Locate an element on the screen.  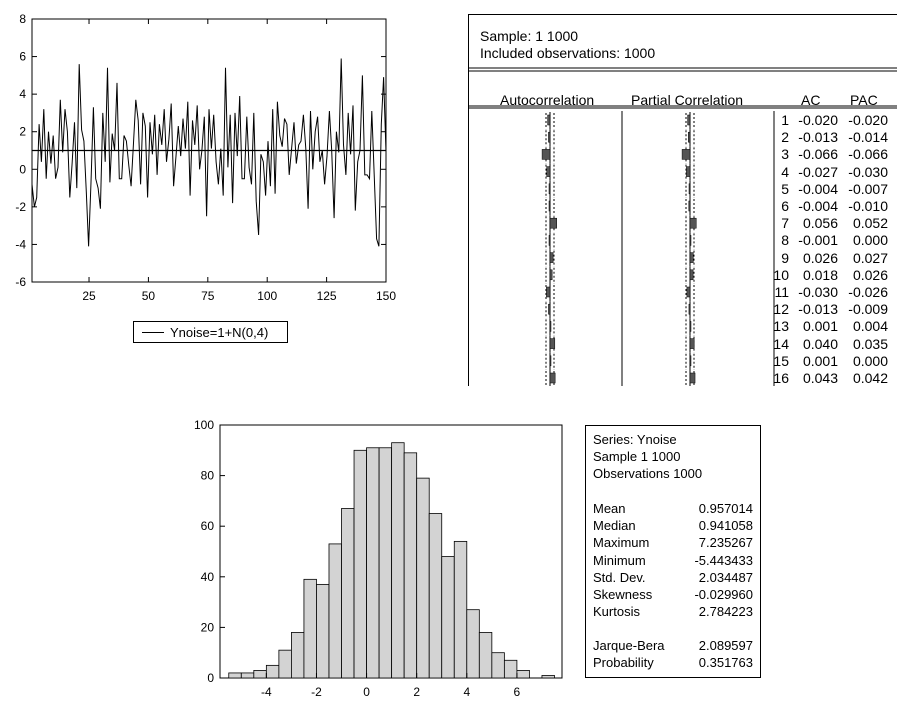
y-tick-label: -4 is located at coordinates (20, 244).